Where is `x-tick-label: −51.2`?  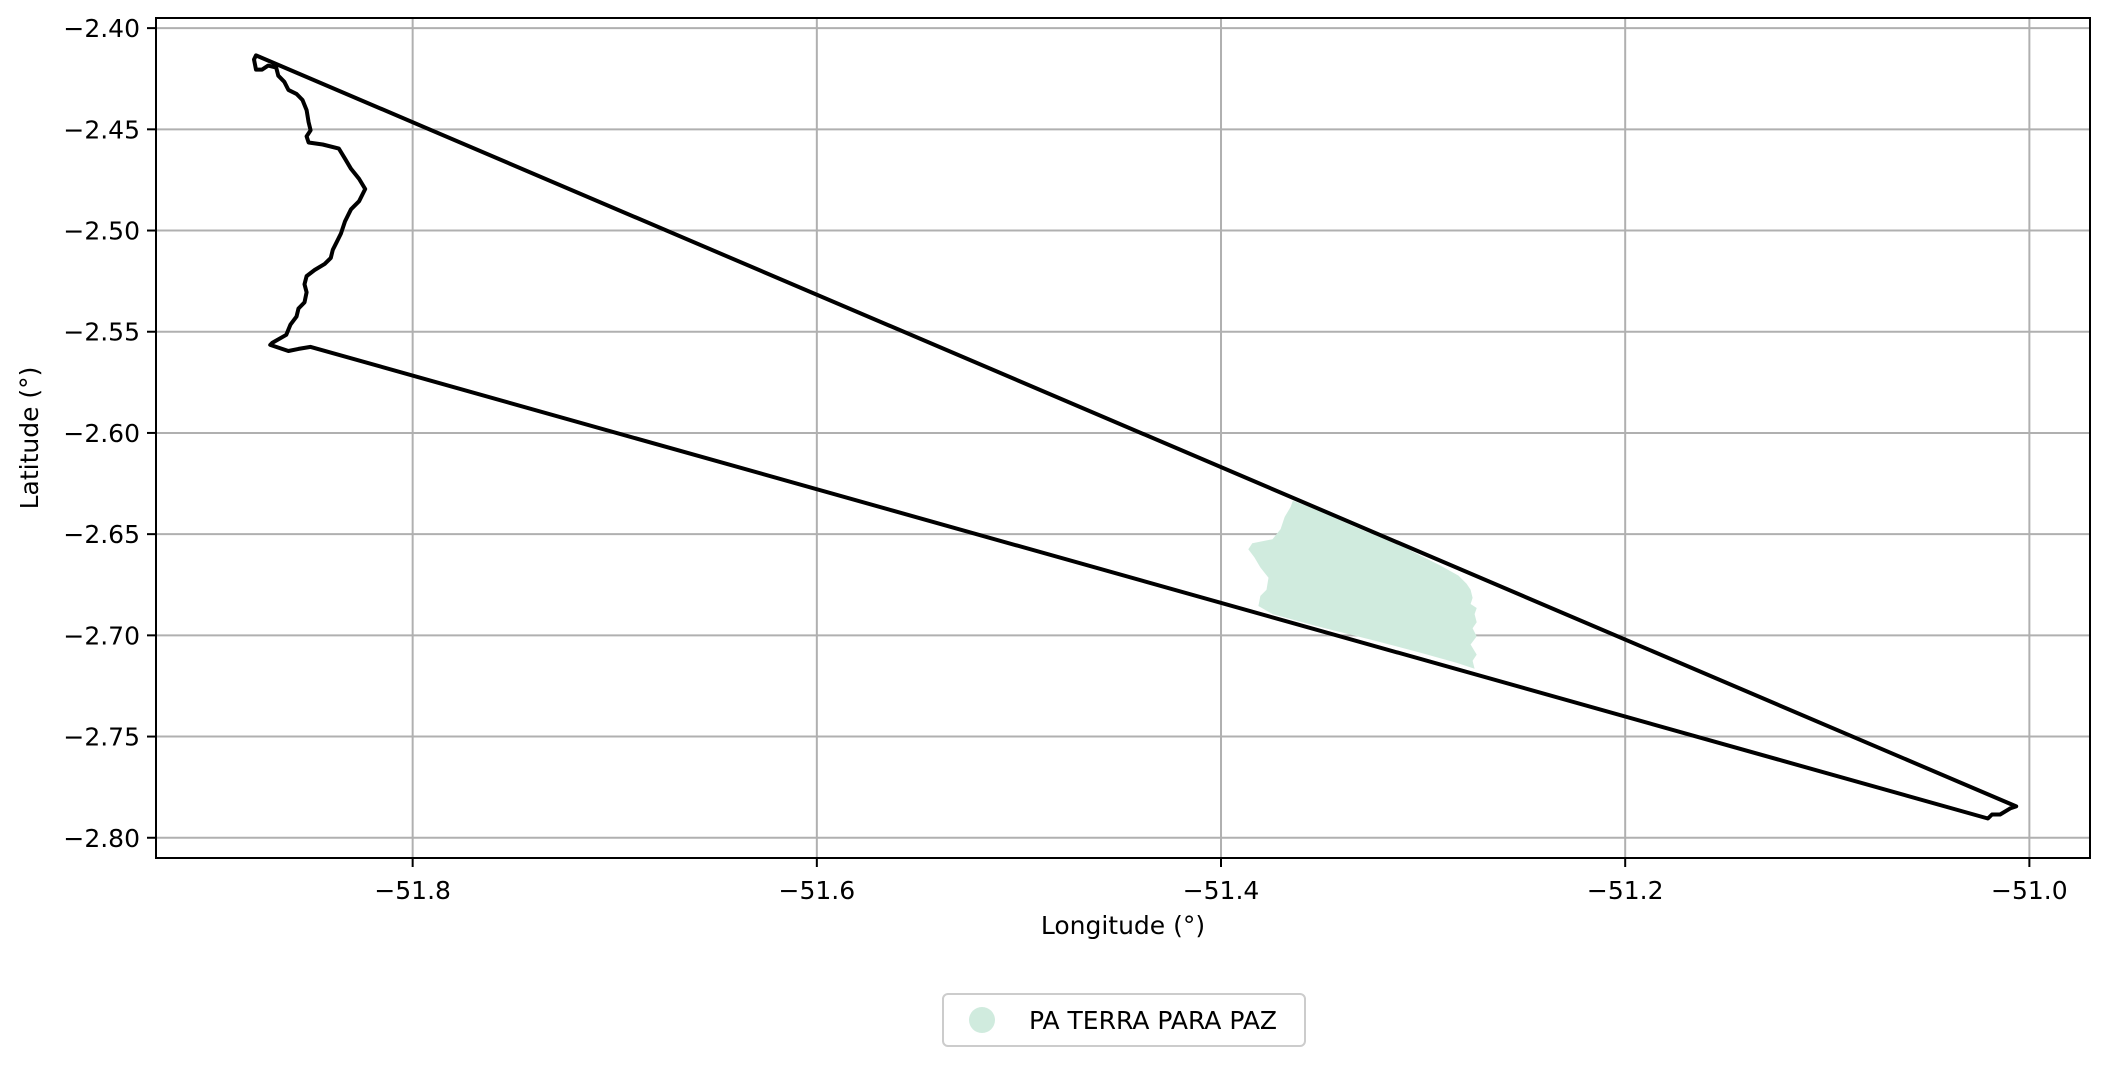
x-tick-label: −51.2 is located at coordinates (1625, 890).